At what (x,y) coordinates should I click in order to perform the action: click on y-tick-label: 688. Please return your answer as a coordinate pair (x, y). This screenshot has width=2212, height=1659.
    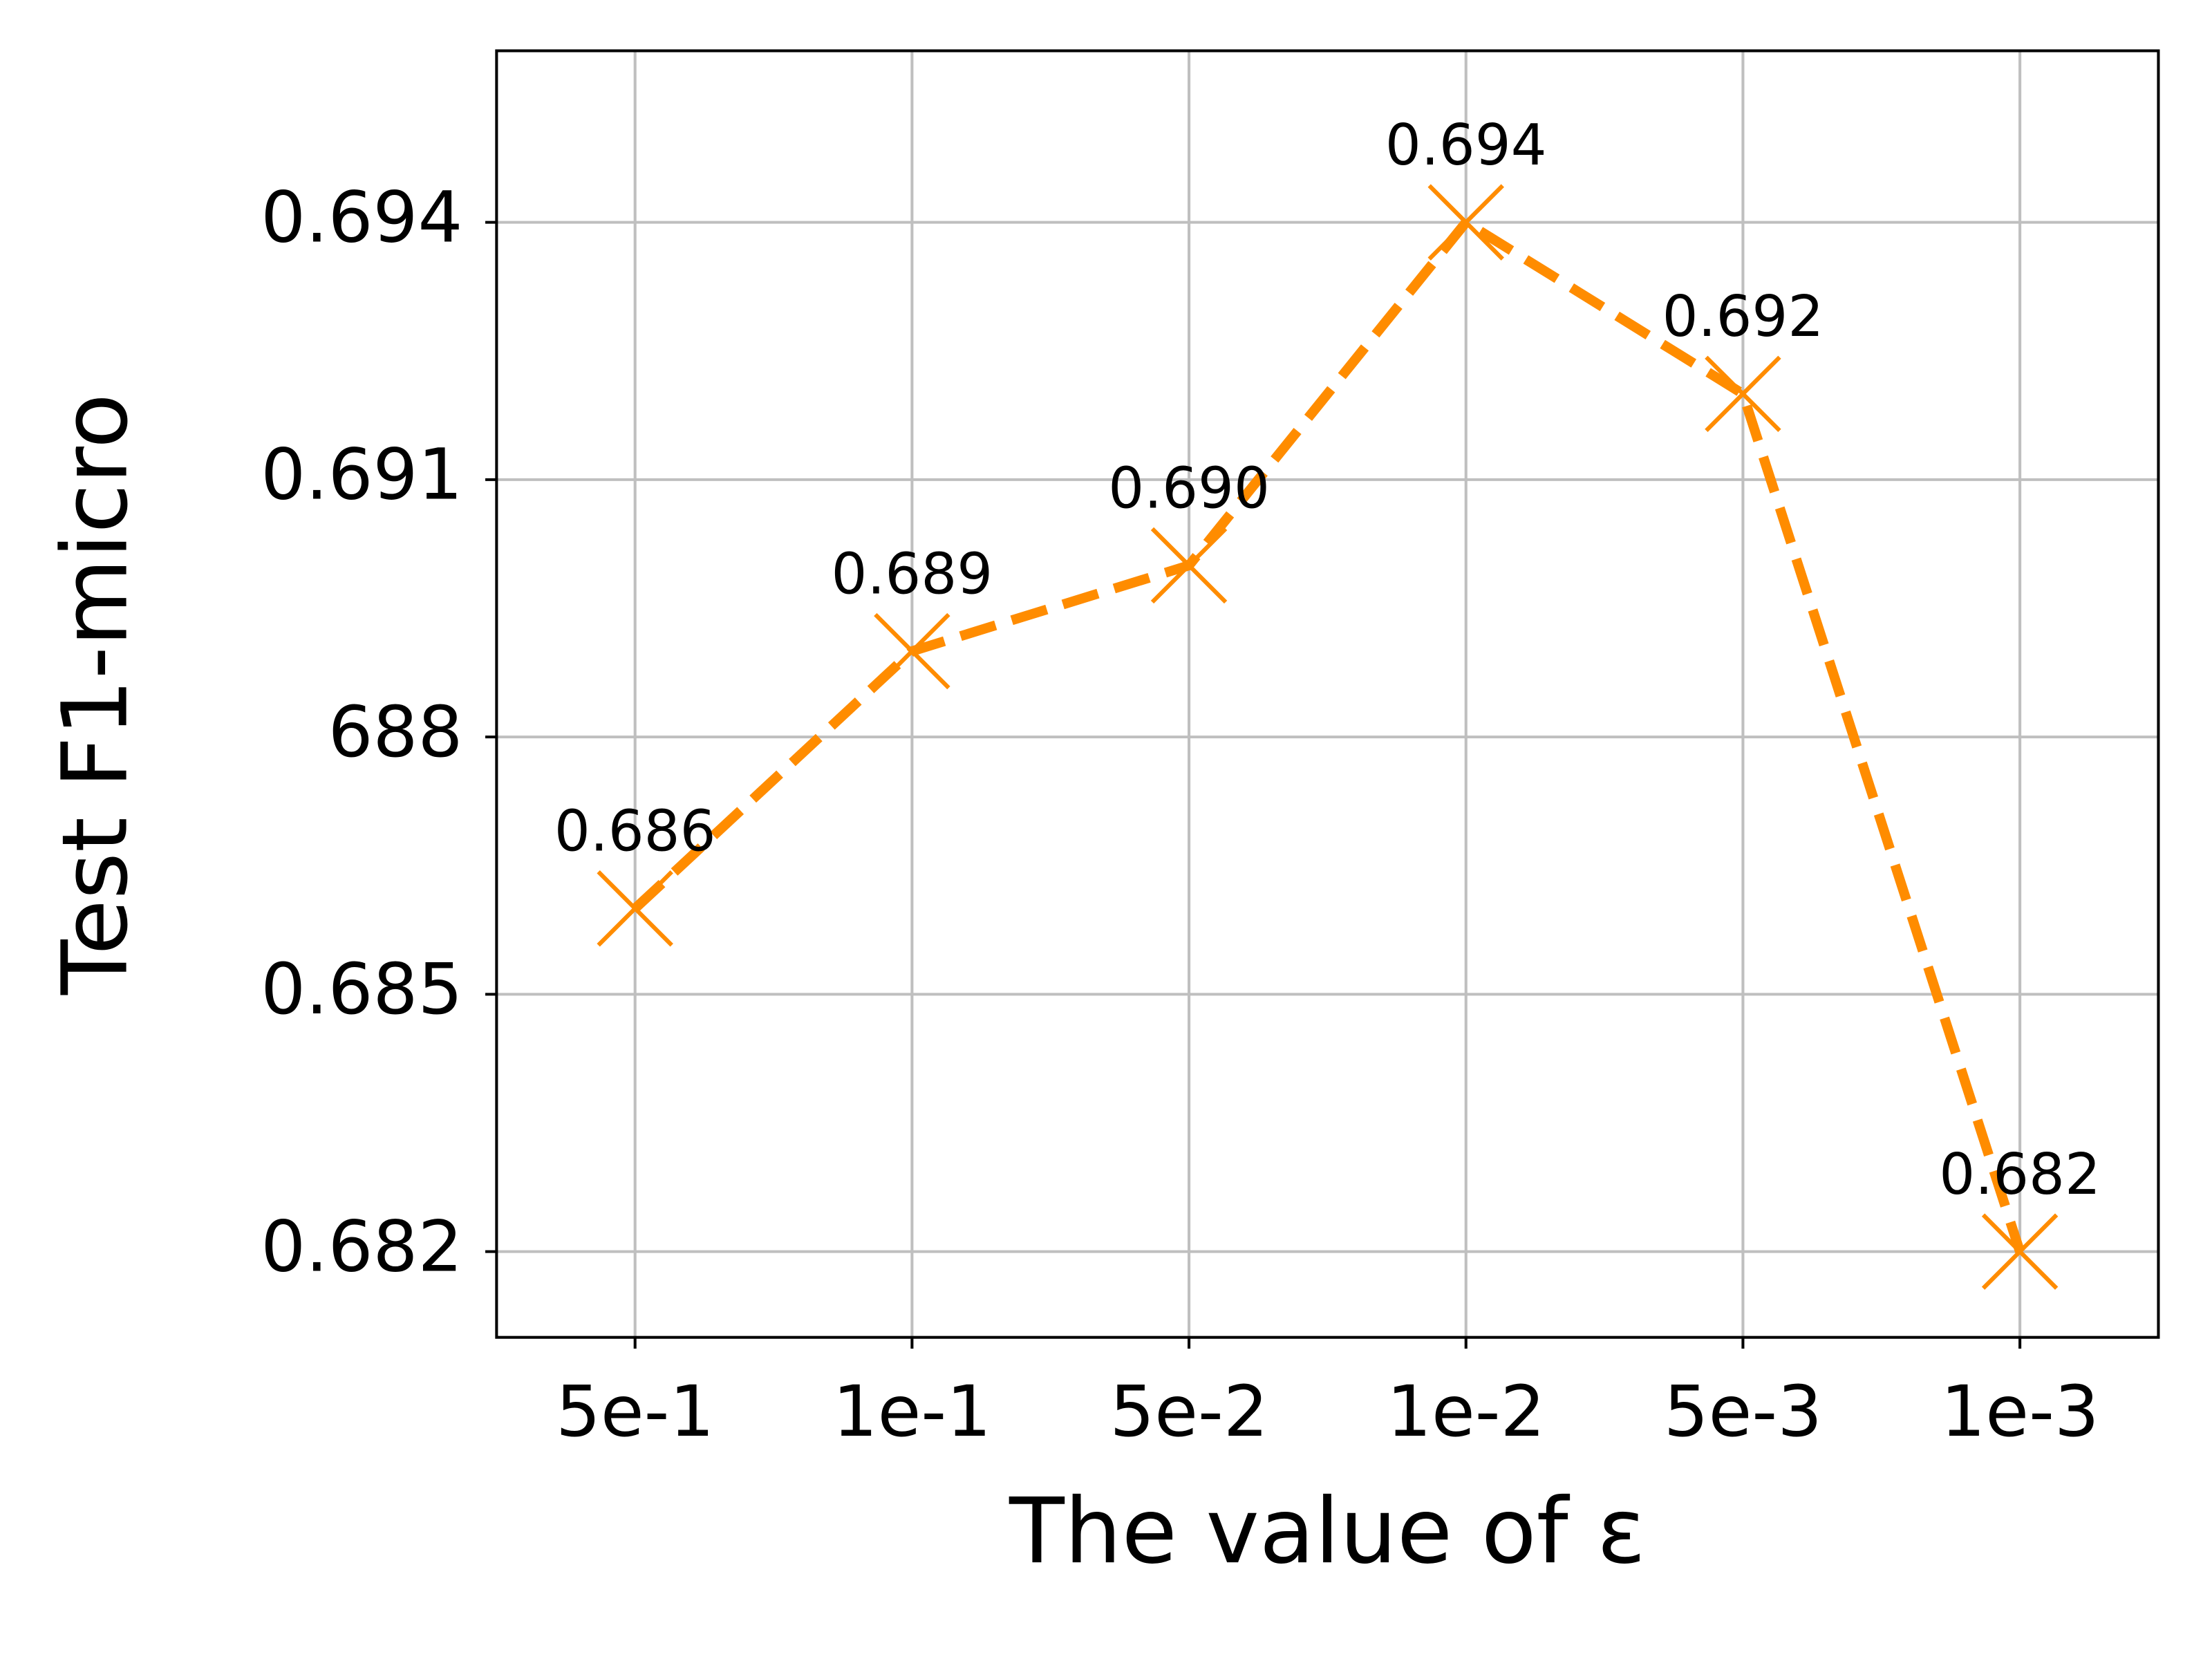
    Looking at the image, I should click on (395, 732).